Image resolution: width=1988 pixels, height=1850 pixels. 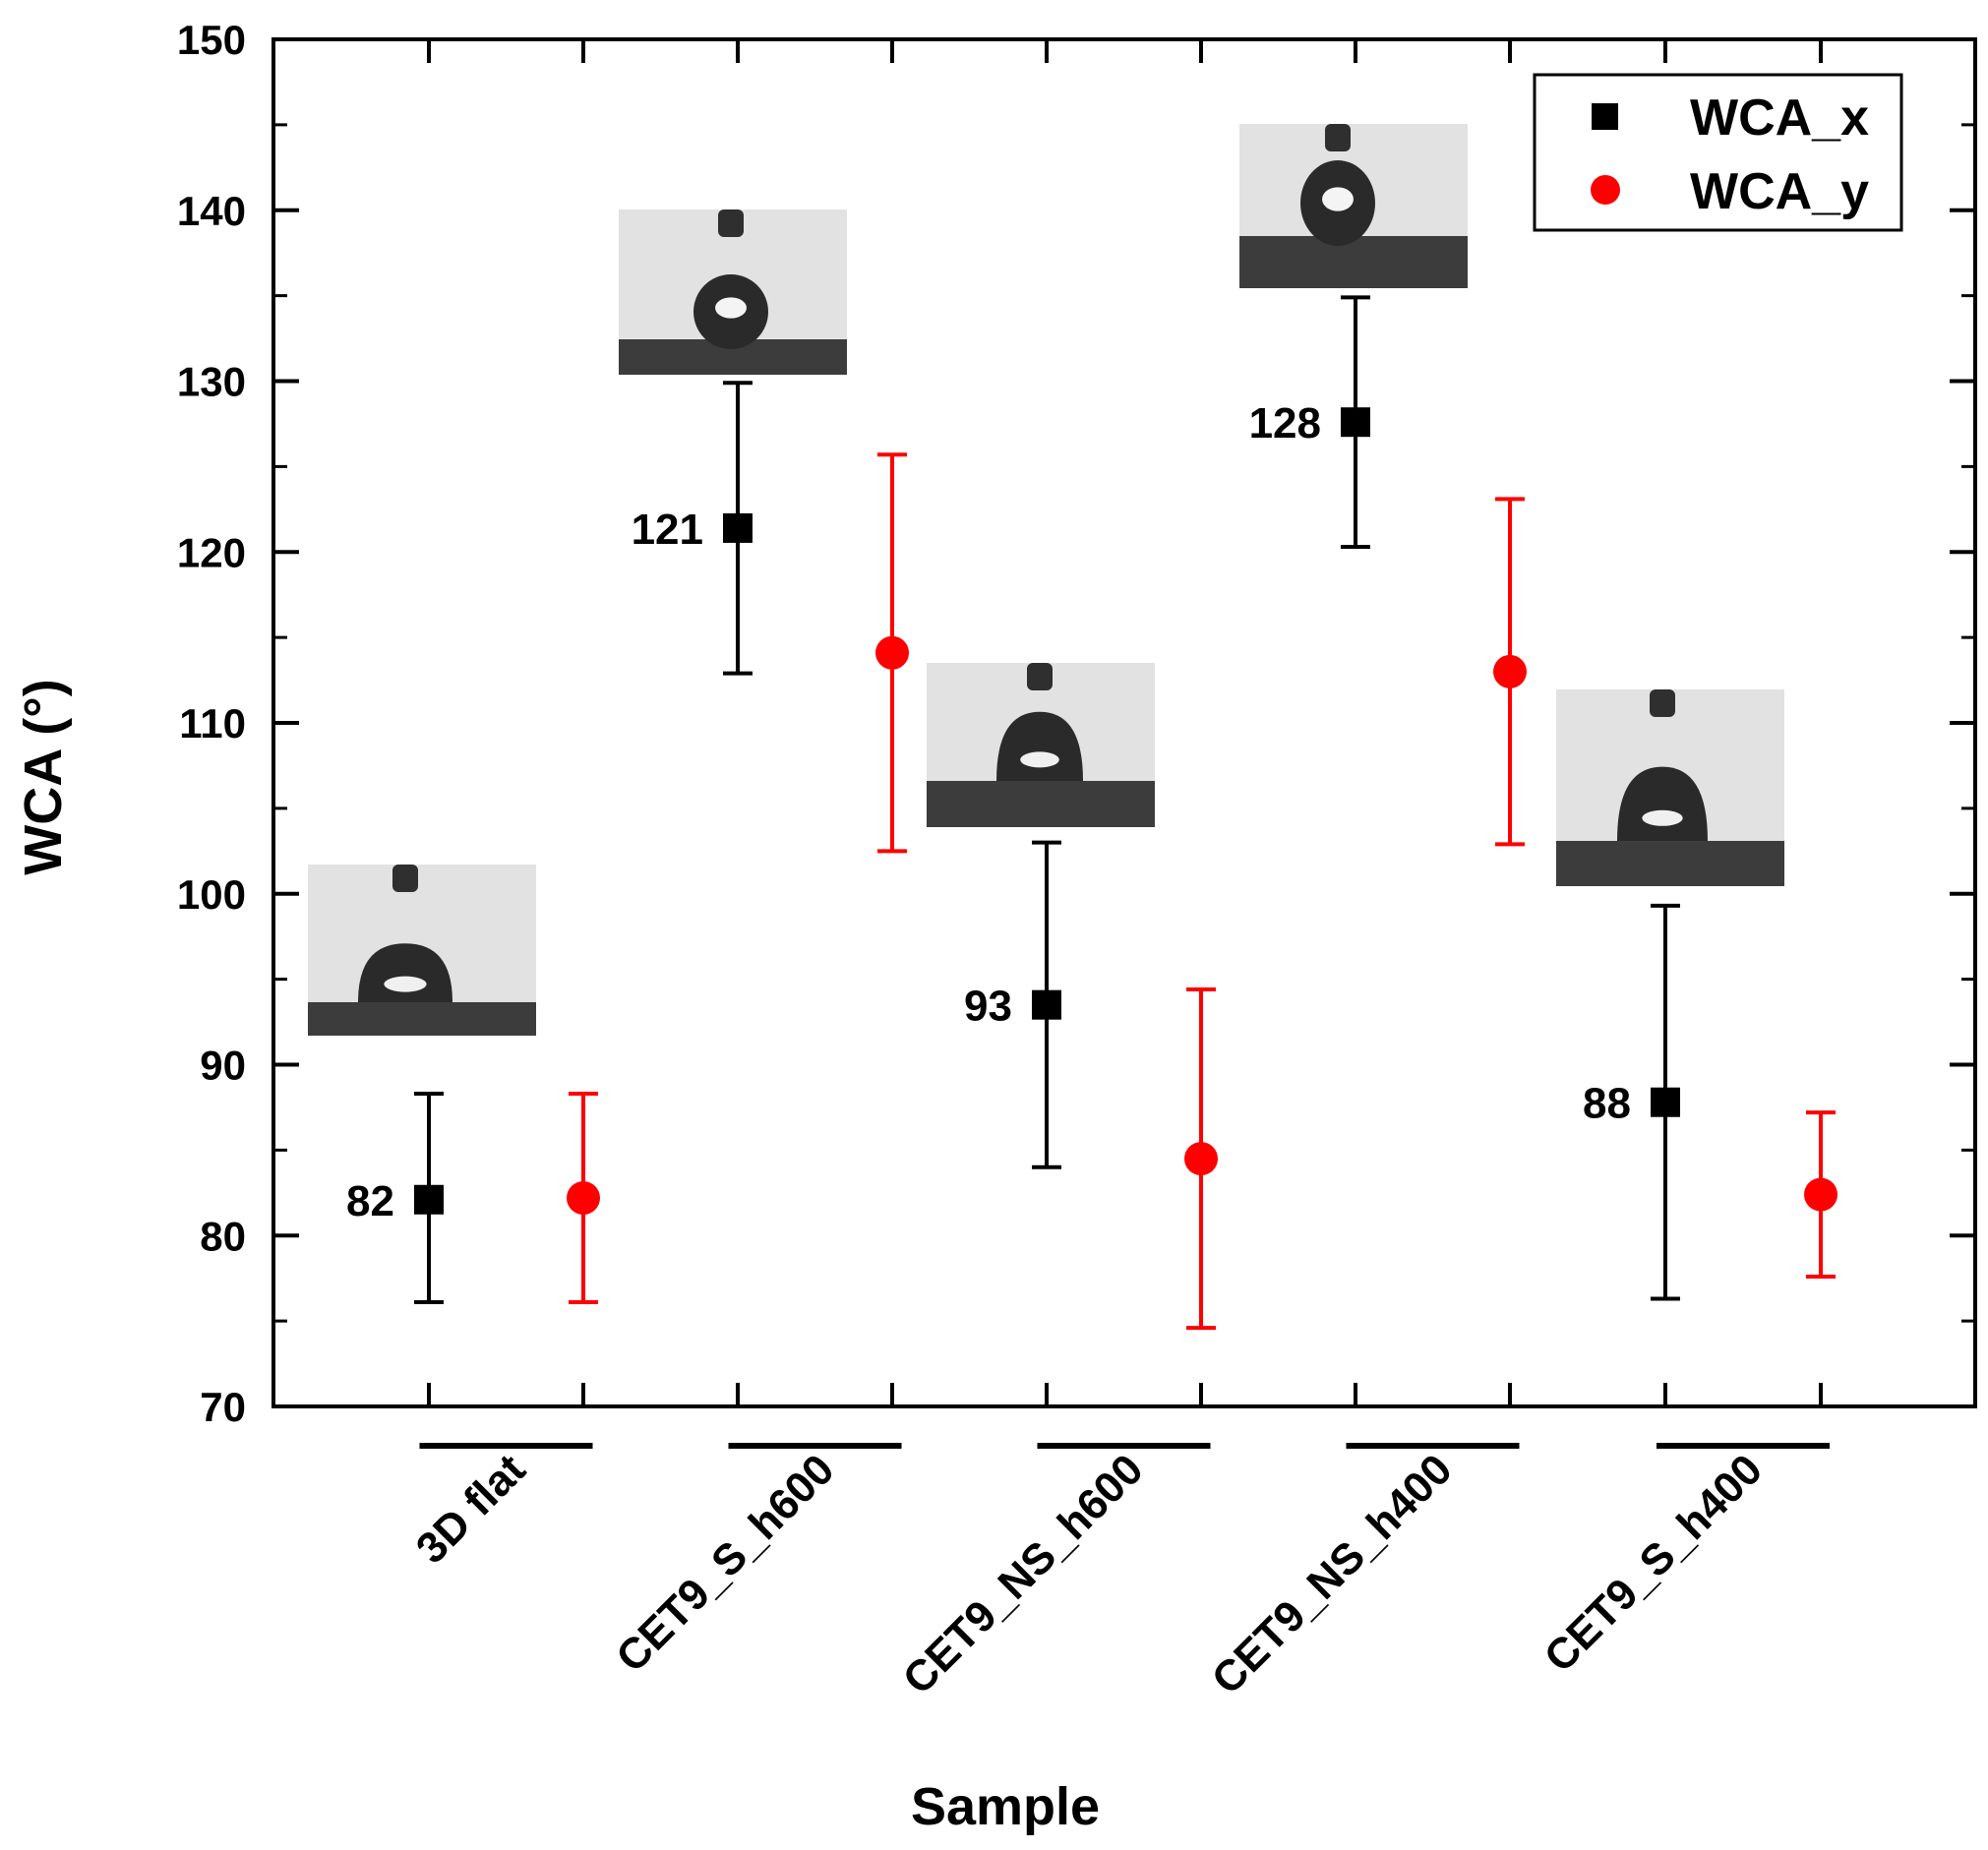 What do you see at coordinates (1654, 1563) in the screenshot?
I see `category-label: CET9_S_h400` at bounding box center [1654, 1563].